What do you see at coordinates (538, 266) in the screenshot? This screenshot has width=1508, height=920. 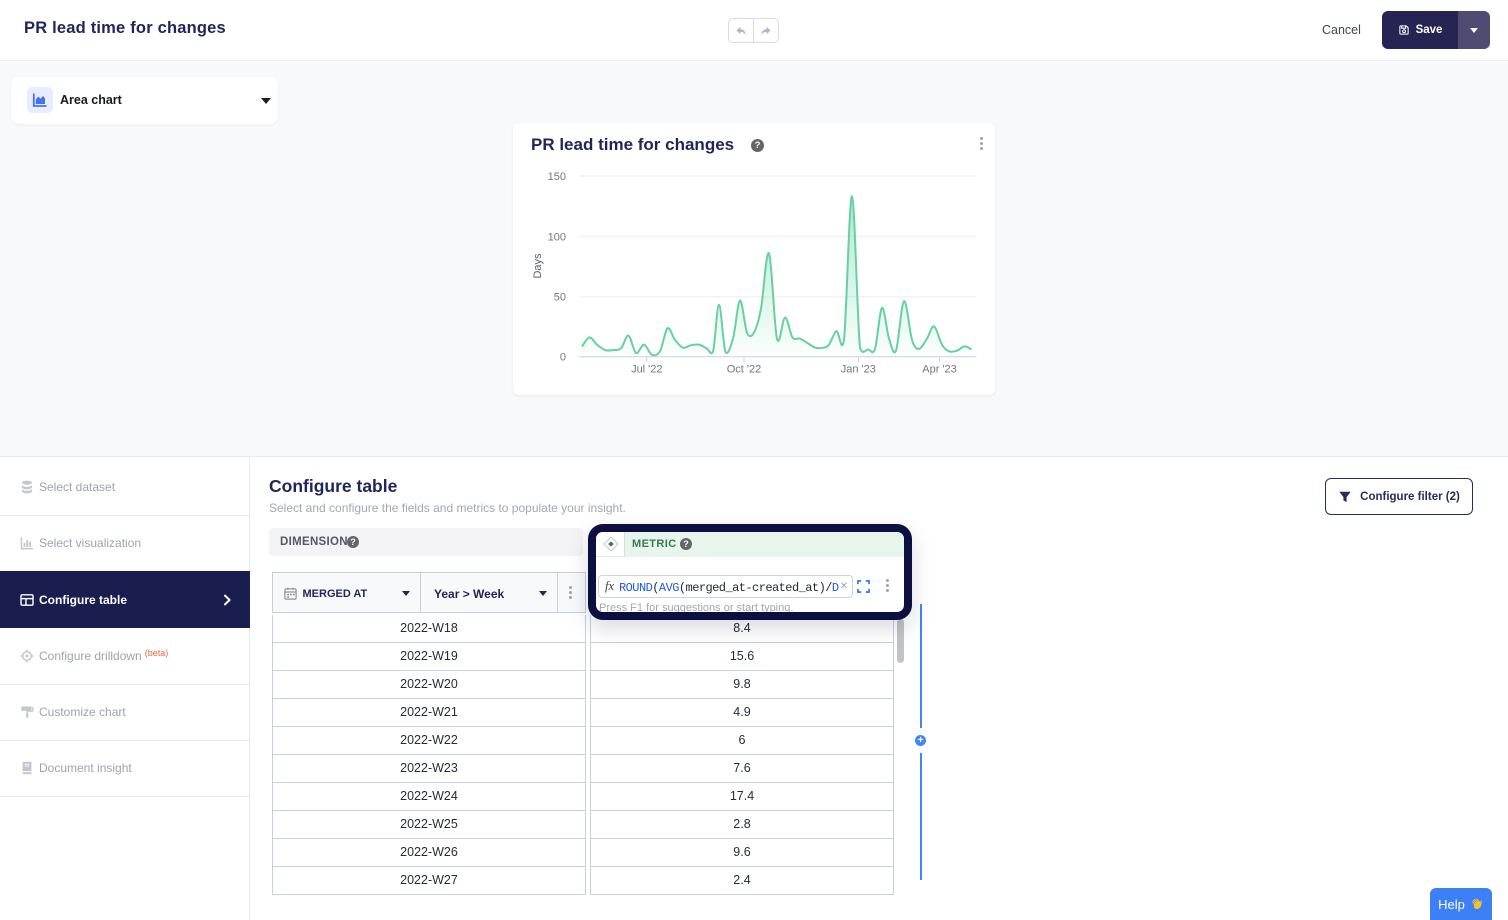 I see `svg-text: Days` at bounding box center [538, 266].